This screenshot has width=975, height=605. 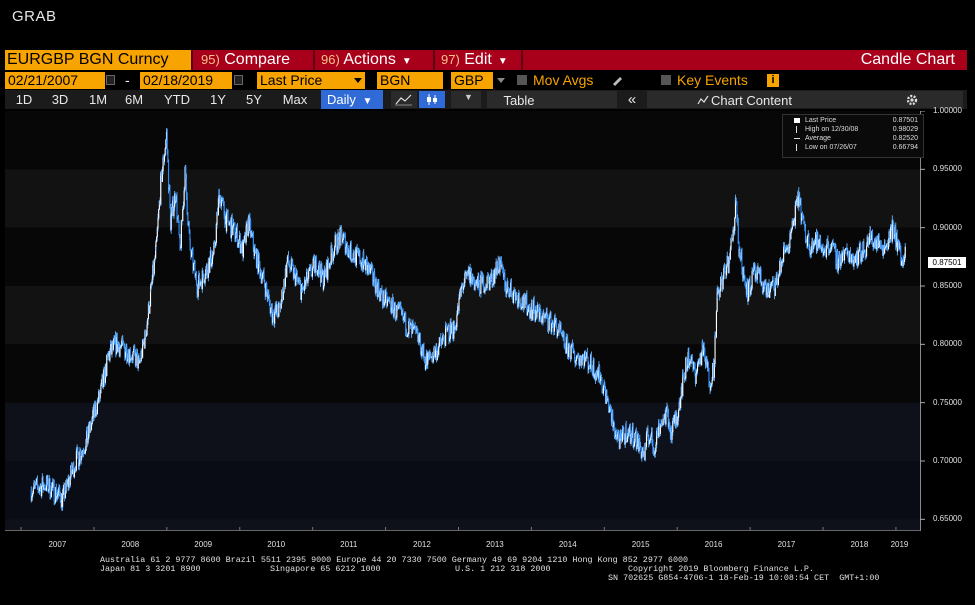 I want to click on frequency-select: Daily ▼, so click(x=352, y=99).